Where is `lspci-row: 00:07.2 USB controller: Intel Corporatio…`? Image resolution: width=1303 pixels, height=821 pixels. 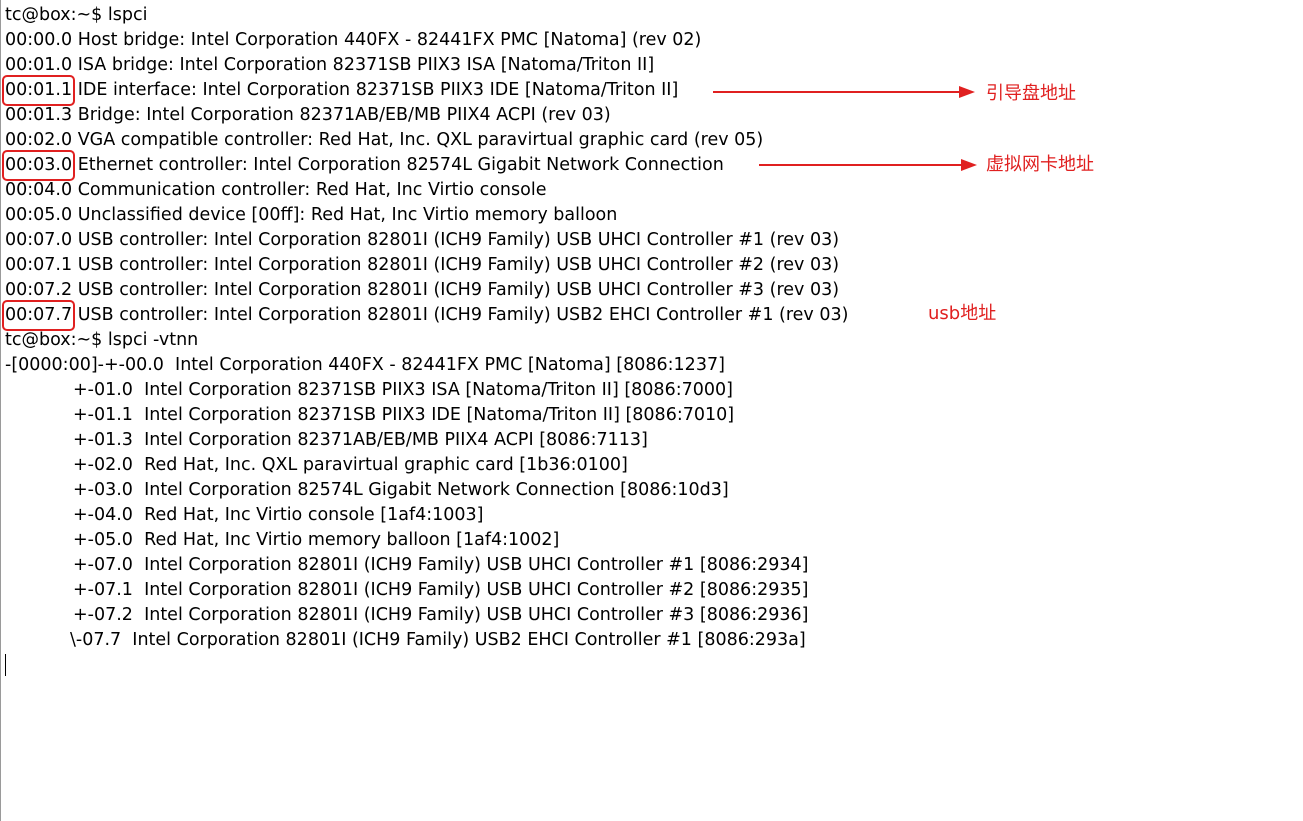 lspci-row: 00:07.2 USB controller: Intel Corporatio… is located at coordinates (422, 290).